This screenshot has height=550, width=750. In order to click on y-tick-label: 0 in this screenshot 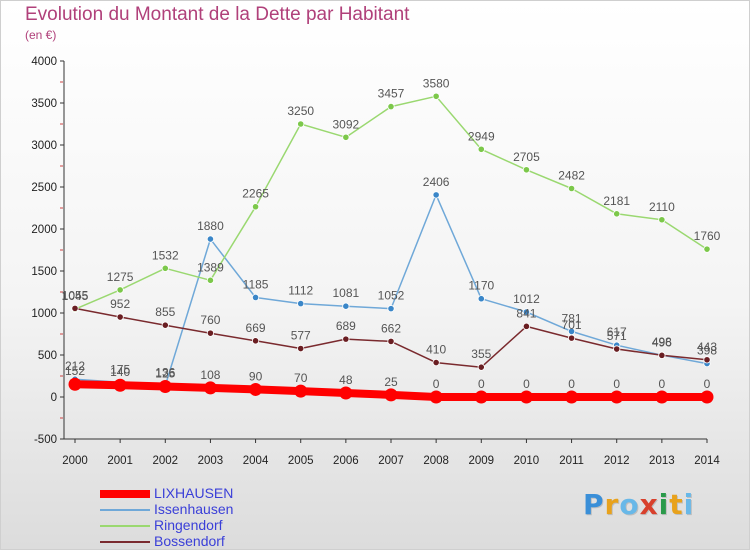, I will do `click(54, 398)`.